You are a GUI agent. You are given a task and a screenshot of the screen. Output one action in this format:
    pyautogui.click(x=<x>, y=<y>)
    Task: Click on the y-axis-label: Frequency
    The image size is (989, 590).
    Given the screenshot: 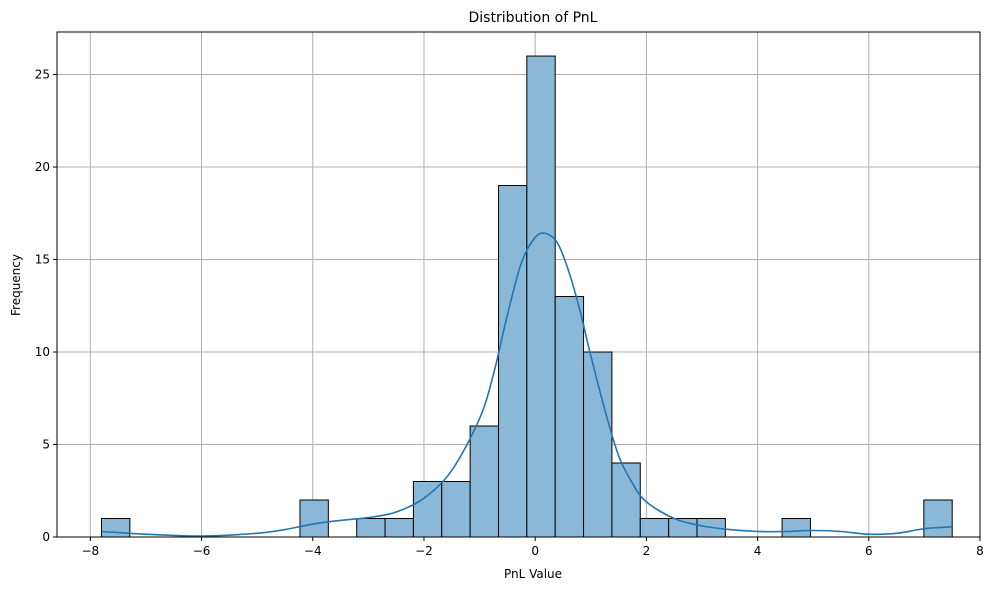 What is the action you would take?
    pyautogui.click(x=16, y=285)
    